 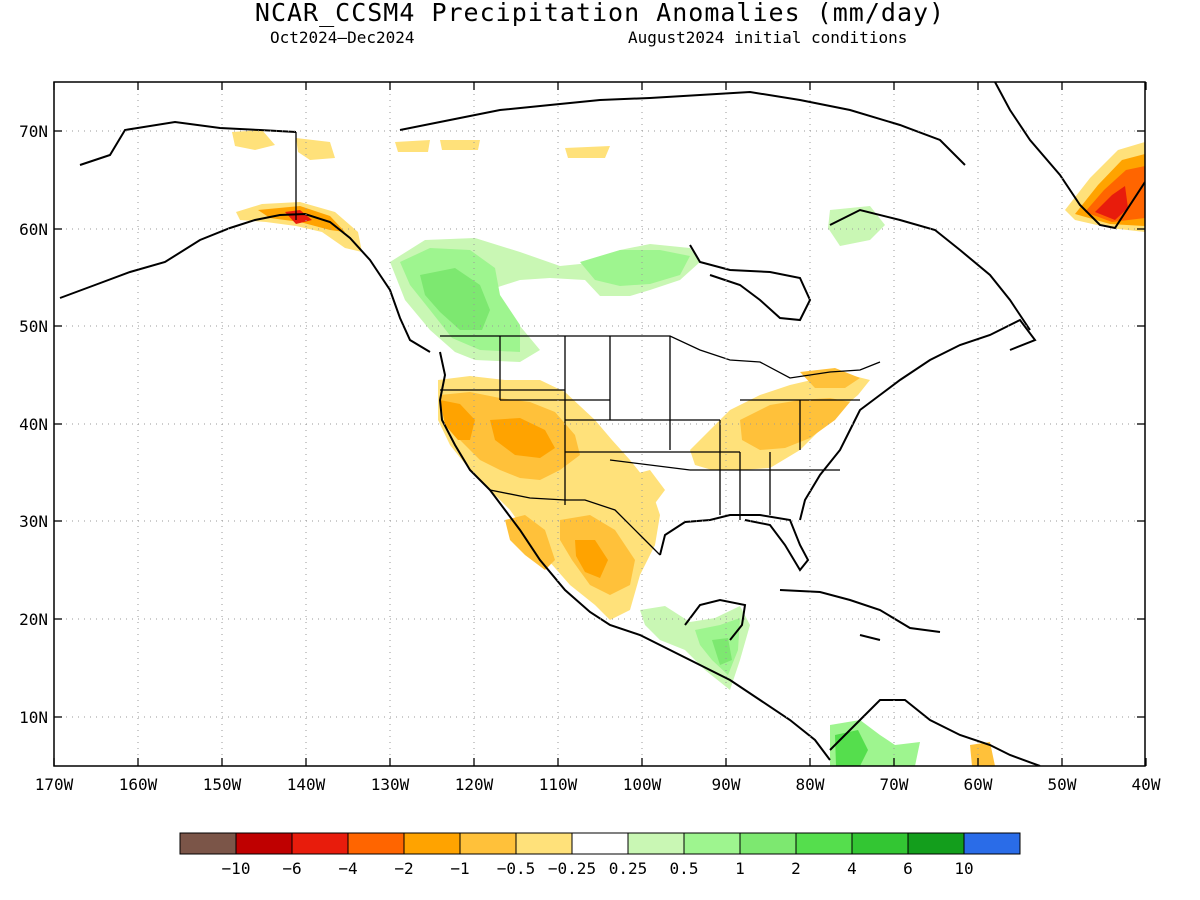 I want to click on colorbar-label-6: −0.25, so click(x=572, y=868).